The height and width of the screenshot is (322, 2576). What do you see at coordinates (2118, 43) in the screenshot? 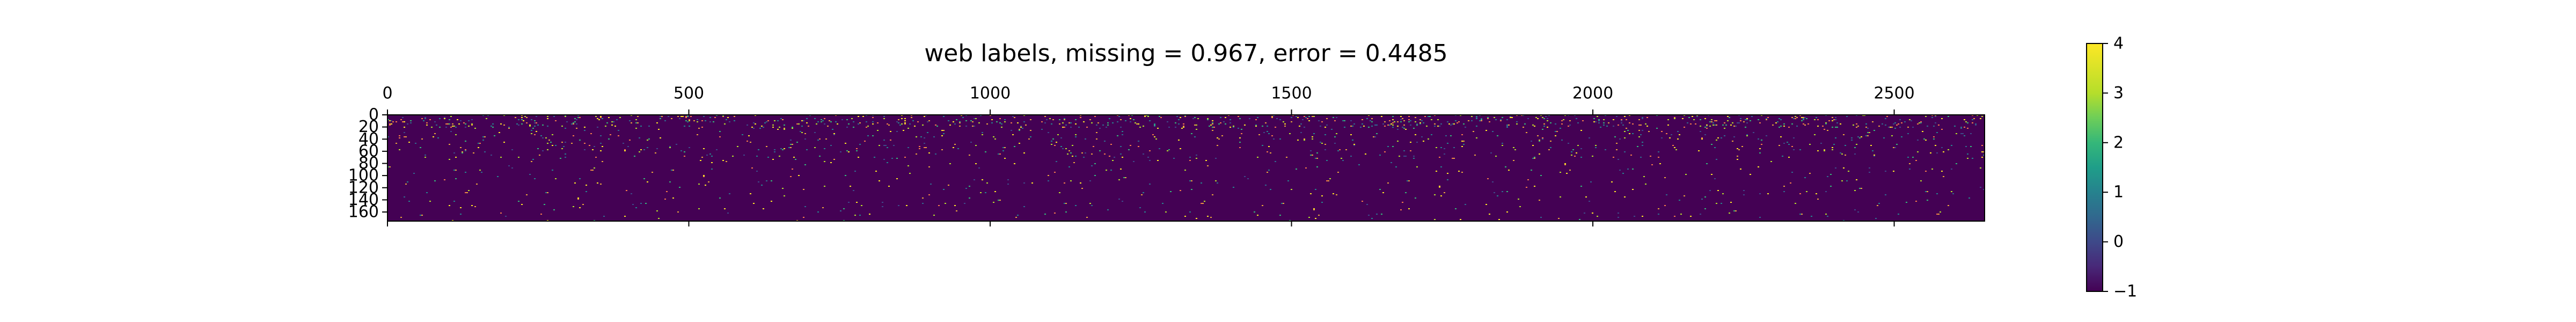
I see `colorbar-tick-label: 4` at bounding box center [2118, 43].